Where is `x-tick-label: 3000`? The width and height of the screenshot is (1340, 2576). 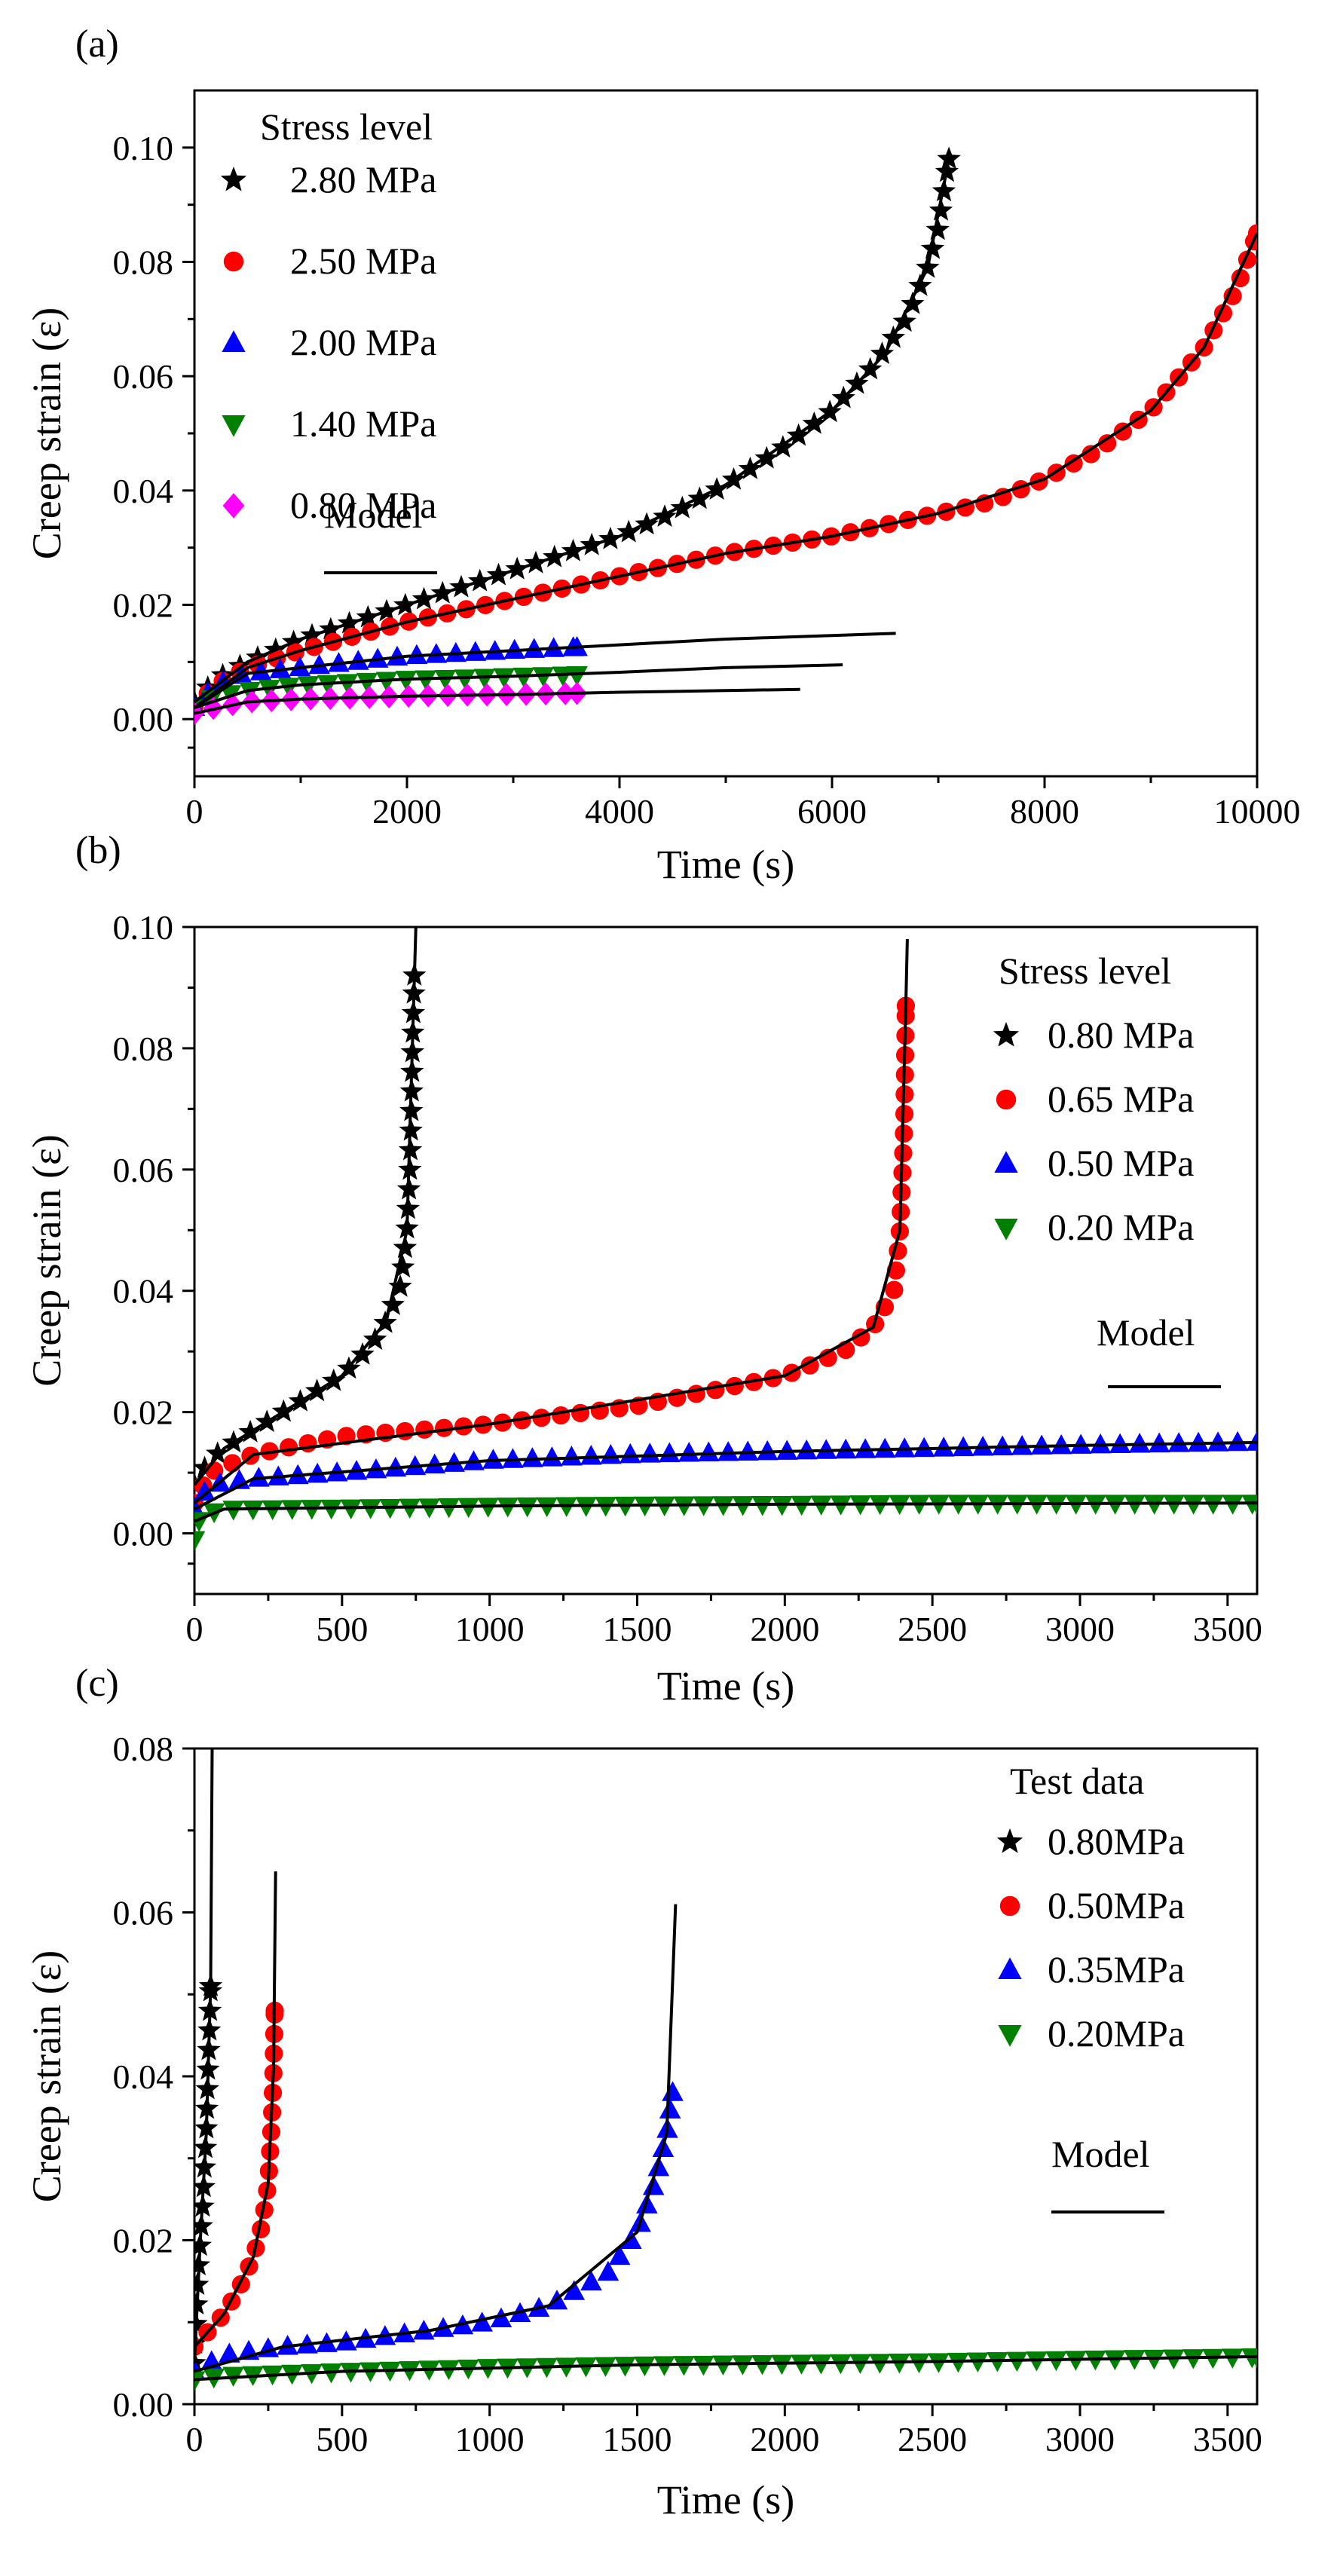 x-tick-label: 3000 is located at coordinates (1080, 2439).